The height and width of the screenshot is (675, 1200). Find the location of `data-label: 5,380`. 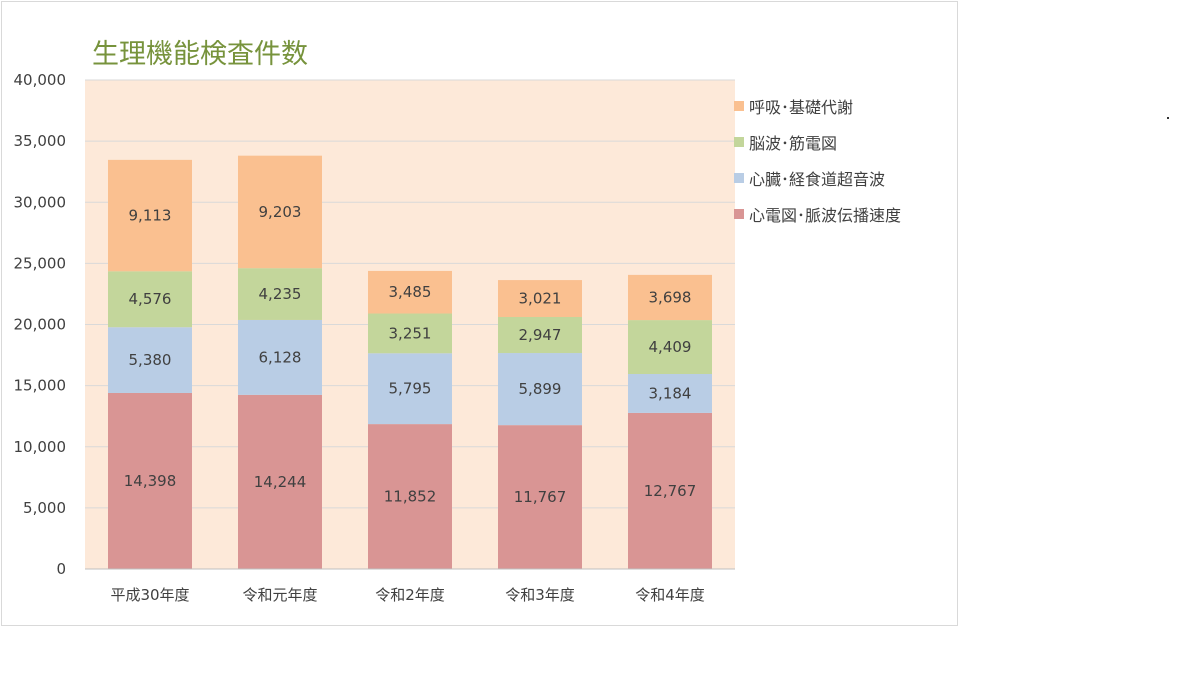

data-label: 5,380 is located at coordinates (150, 360).